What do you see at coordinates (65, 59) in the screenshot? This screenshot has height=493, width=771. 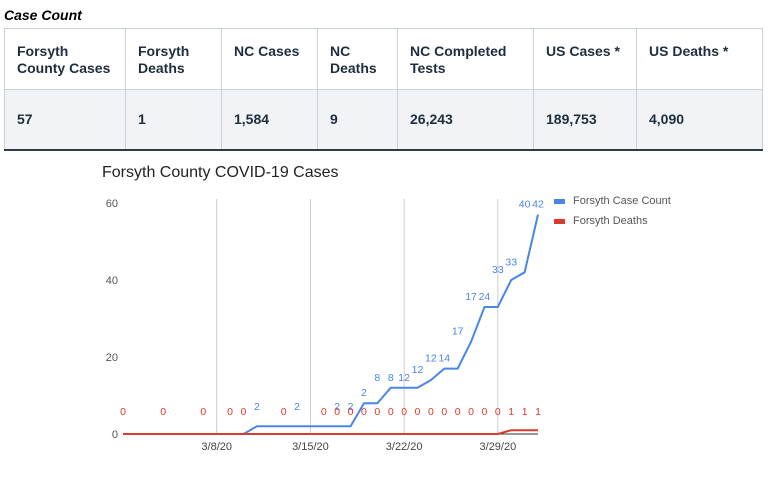 I see `header-forsyth-cases: Forsyth County Cases` at bounding box center [65, 59].